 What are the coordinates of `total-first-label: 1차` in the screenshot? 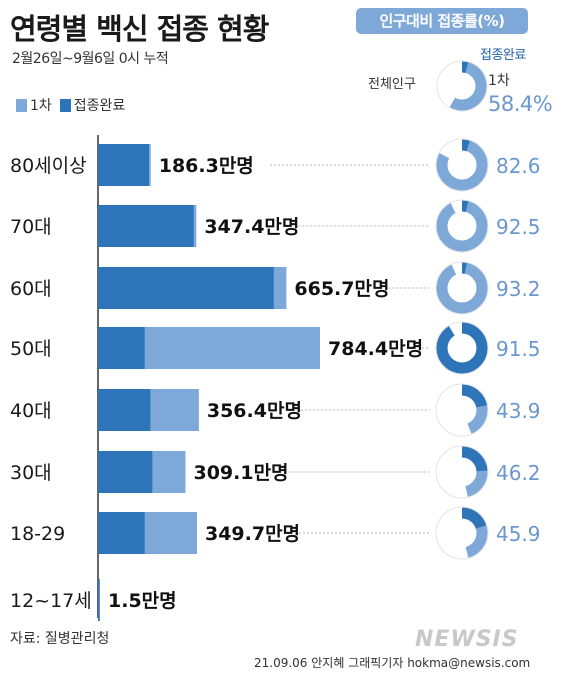 It's located at (499, 81).